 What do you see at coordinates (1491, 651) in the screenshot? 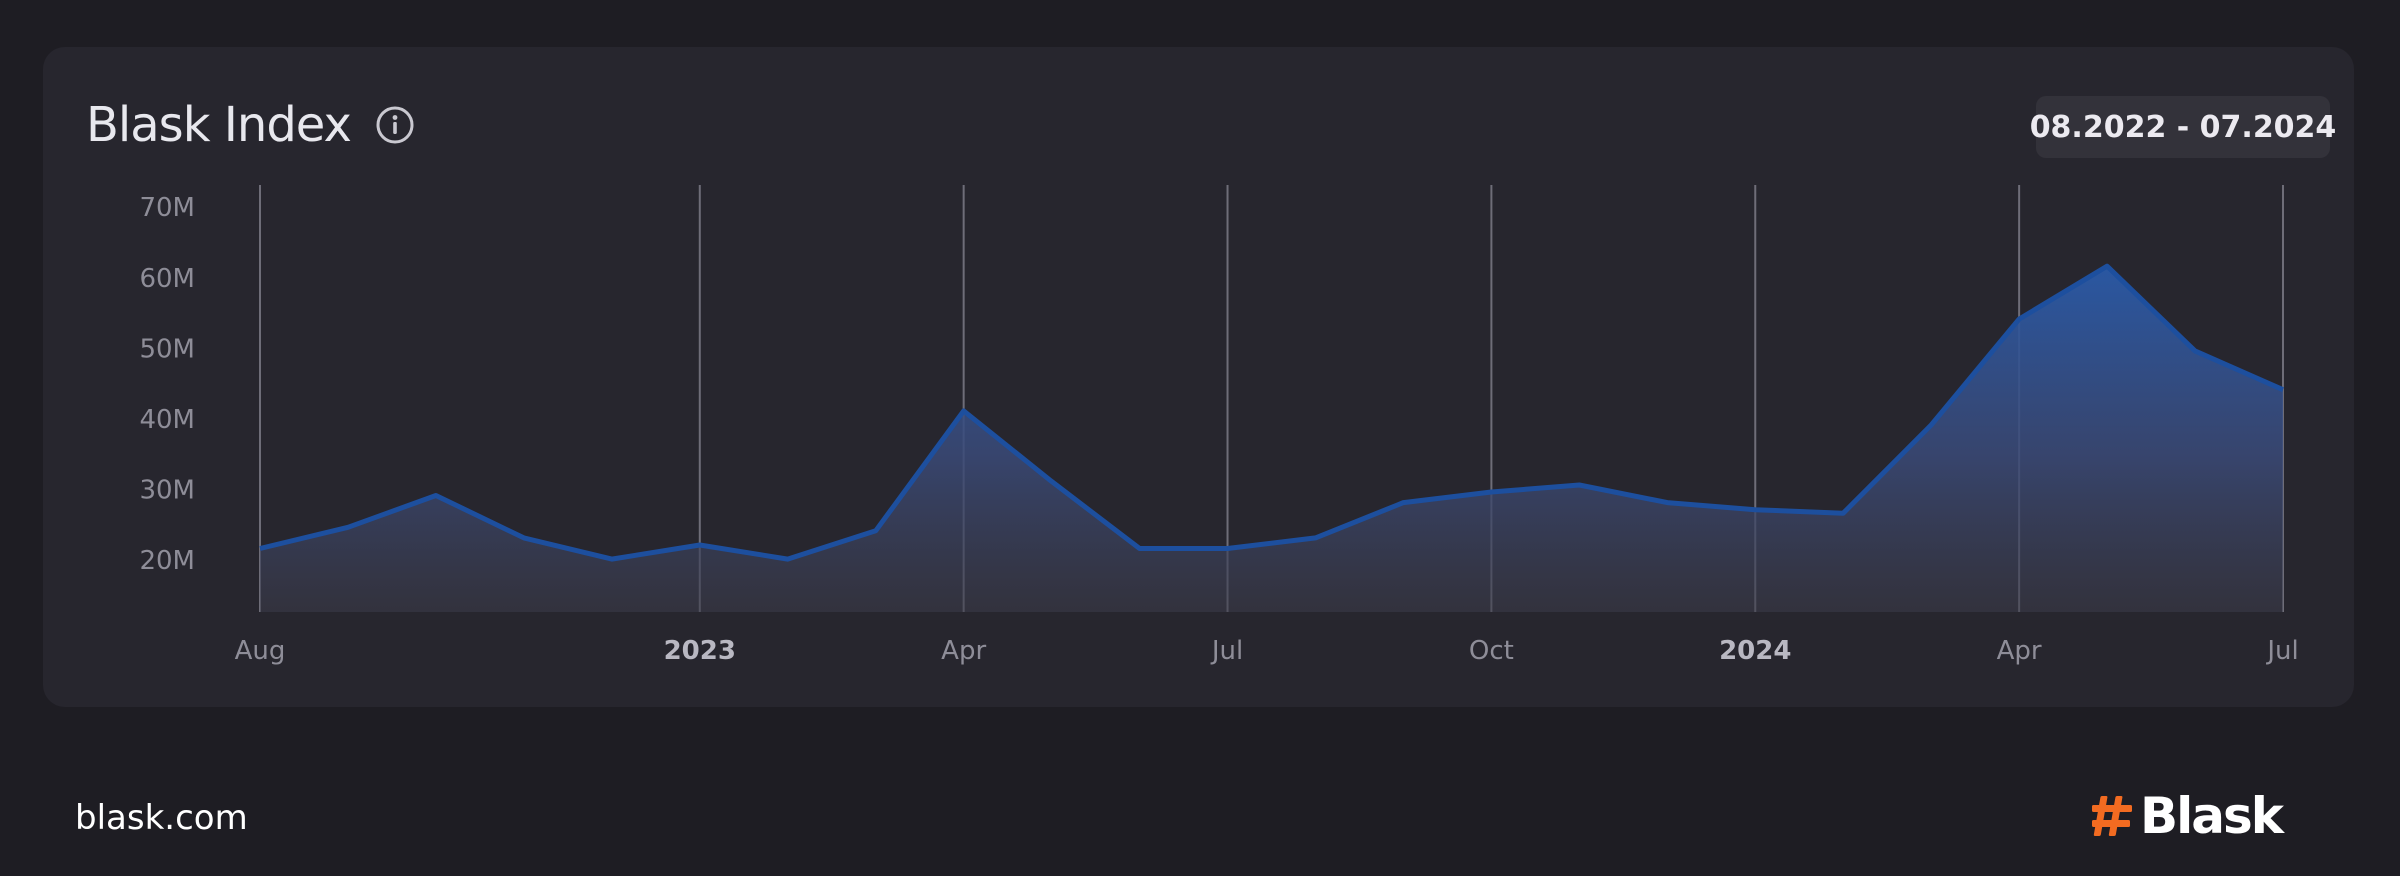
I see `x-tick-label: Oct` at bounding box center [1491, 651].